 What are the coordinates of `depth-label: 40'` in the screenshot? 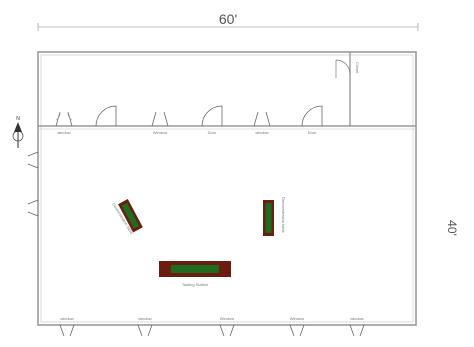 It's located at (452, 228).